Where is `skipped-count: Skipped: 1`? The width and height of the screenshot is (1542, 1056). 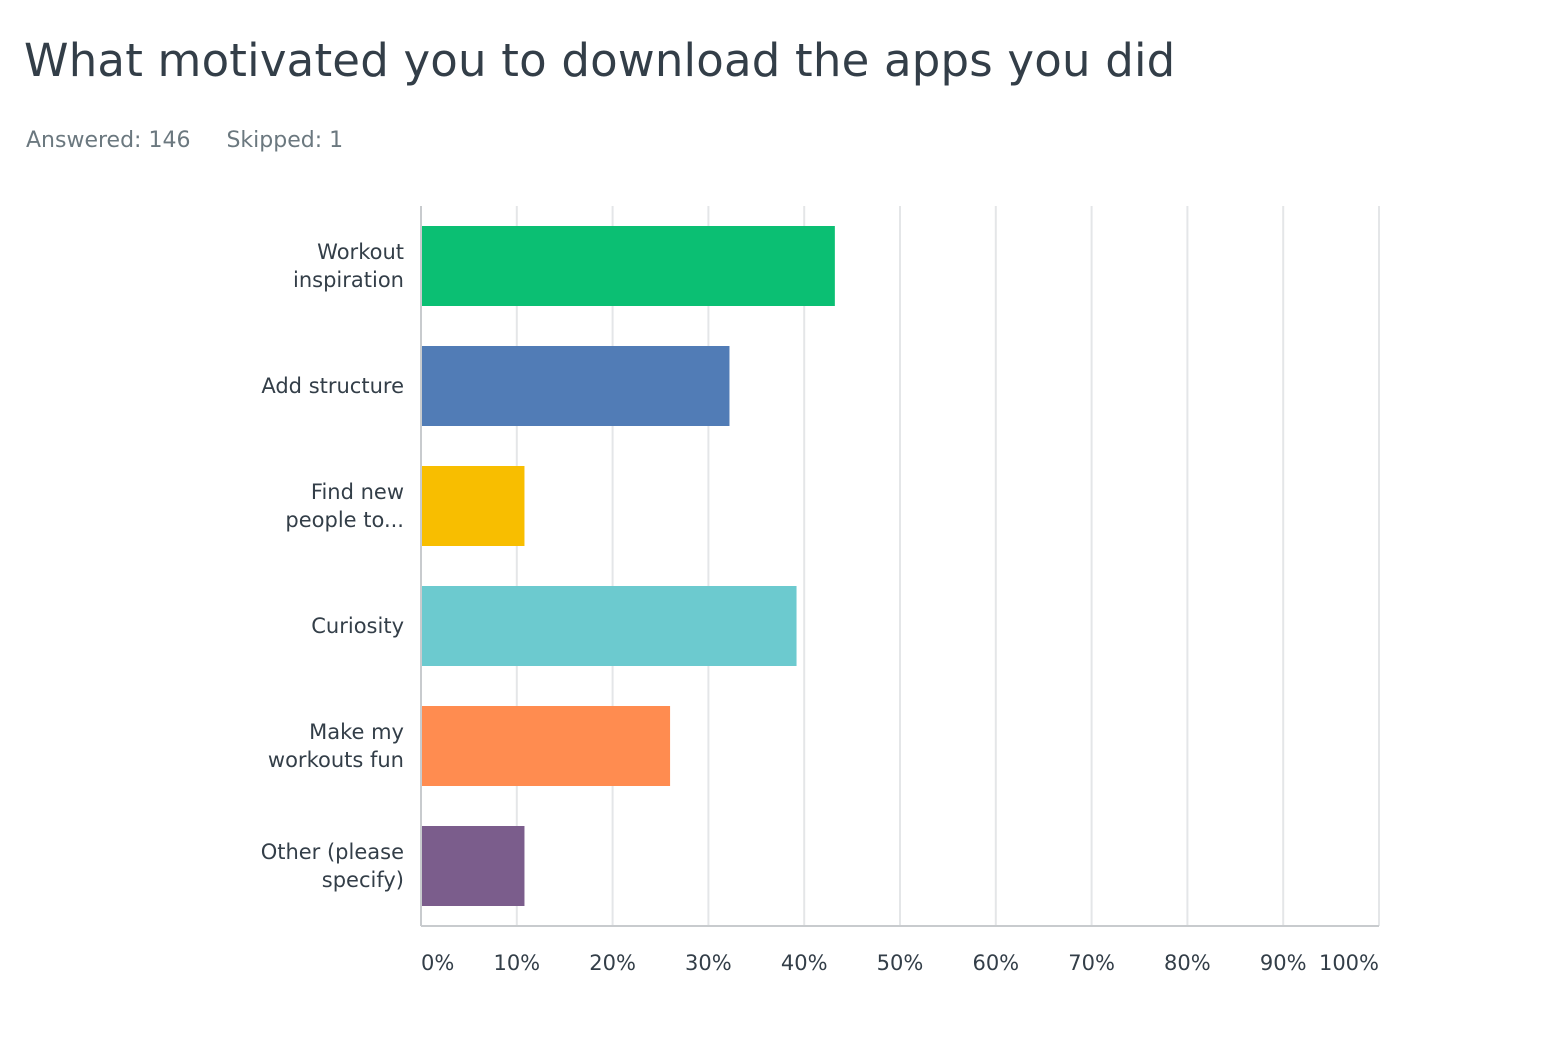 skipped-count: Skipped: 1 is located at coordinates (285, 140).